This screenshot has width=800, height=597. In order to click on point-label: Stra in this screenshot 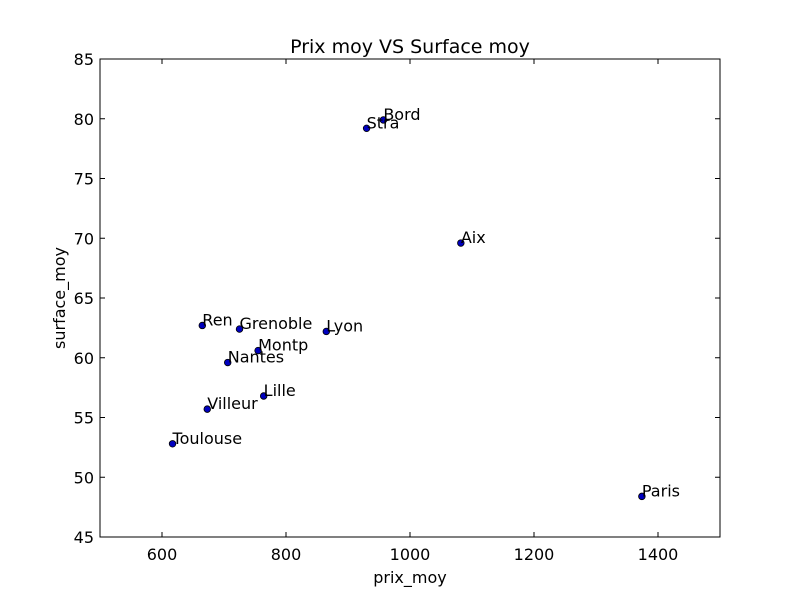, I will do `click(383, 122)`.